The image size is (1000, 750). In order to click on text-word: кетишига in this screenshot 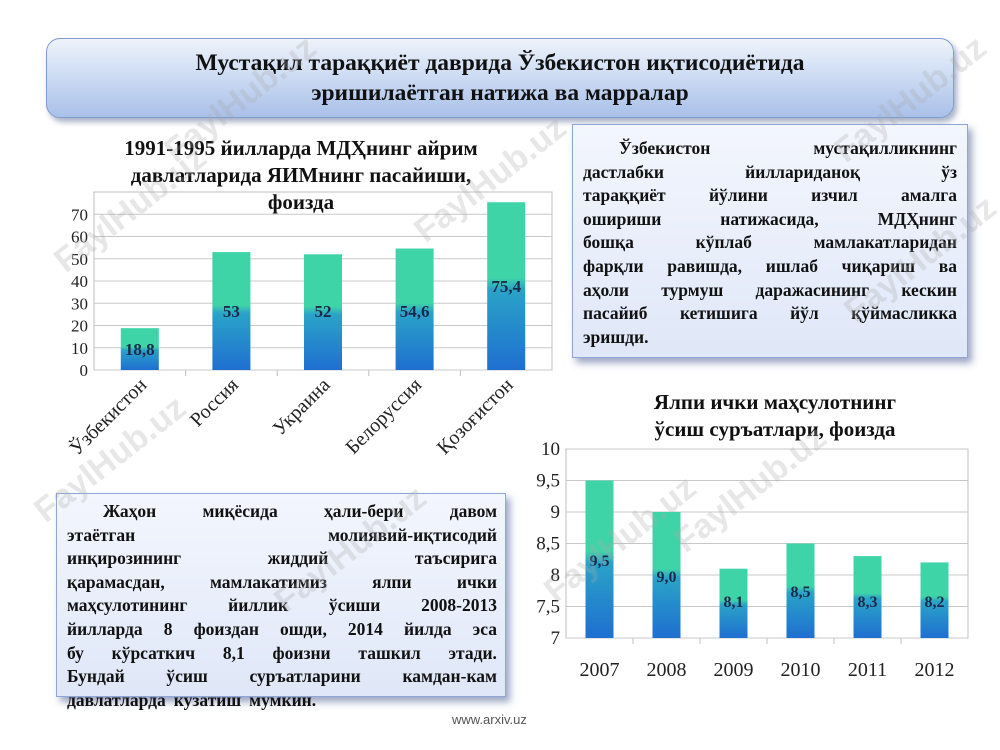, I will do `click(718, 313)`.